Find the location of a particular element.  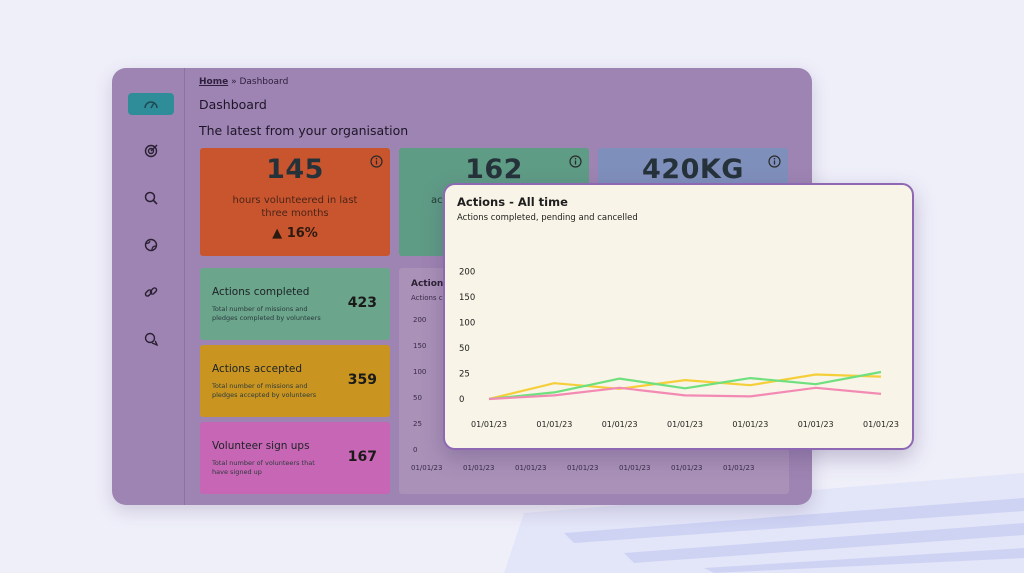

breadcrumb: Home » Dashboard is located at coordinates (243, 82).